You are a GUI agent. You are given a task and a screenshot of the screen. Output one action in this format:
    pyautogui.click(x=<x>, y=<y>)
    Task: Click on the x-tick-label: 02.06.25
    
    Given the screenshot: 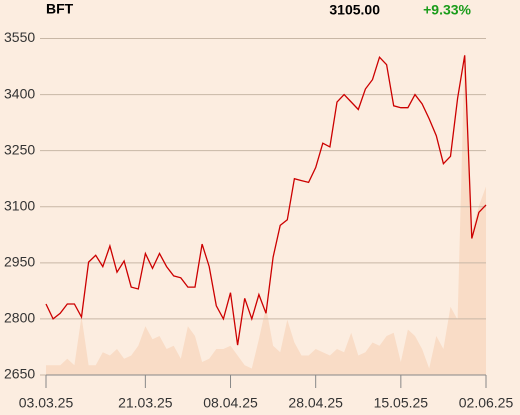 What is the action you would take?
    pyautogui.click(x=486, y=403)
    